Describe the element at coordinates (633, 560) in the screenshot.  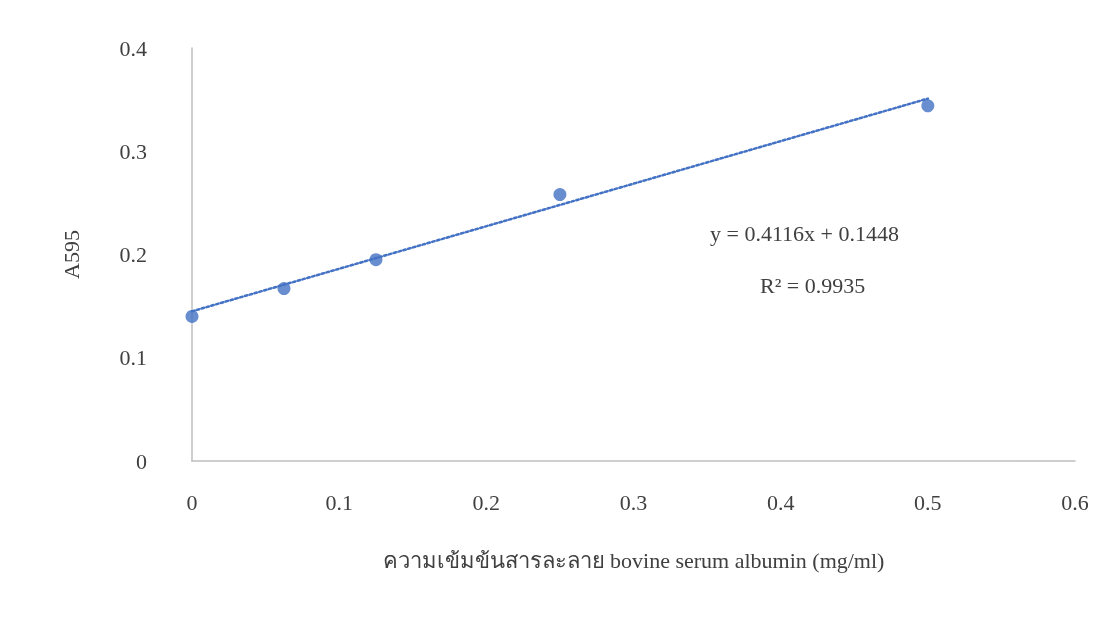
I see `x-axis-title: ความเข้มข้นสารละลาย bovine serum albumin (mg/ml)` at that location.